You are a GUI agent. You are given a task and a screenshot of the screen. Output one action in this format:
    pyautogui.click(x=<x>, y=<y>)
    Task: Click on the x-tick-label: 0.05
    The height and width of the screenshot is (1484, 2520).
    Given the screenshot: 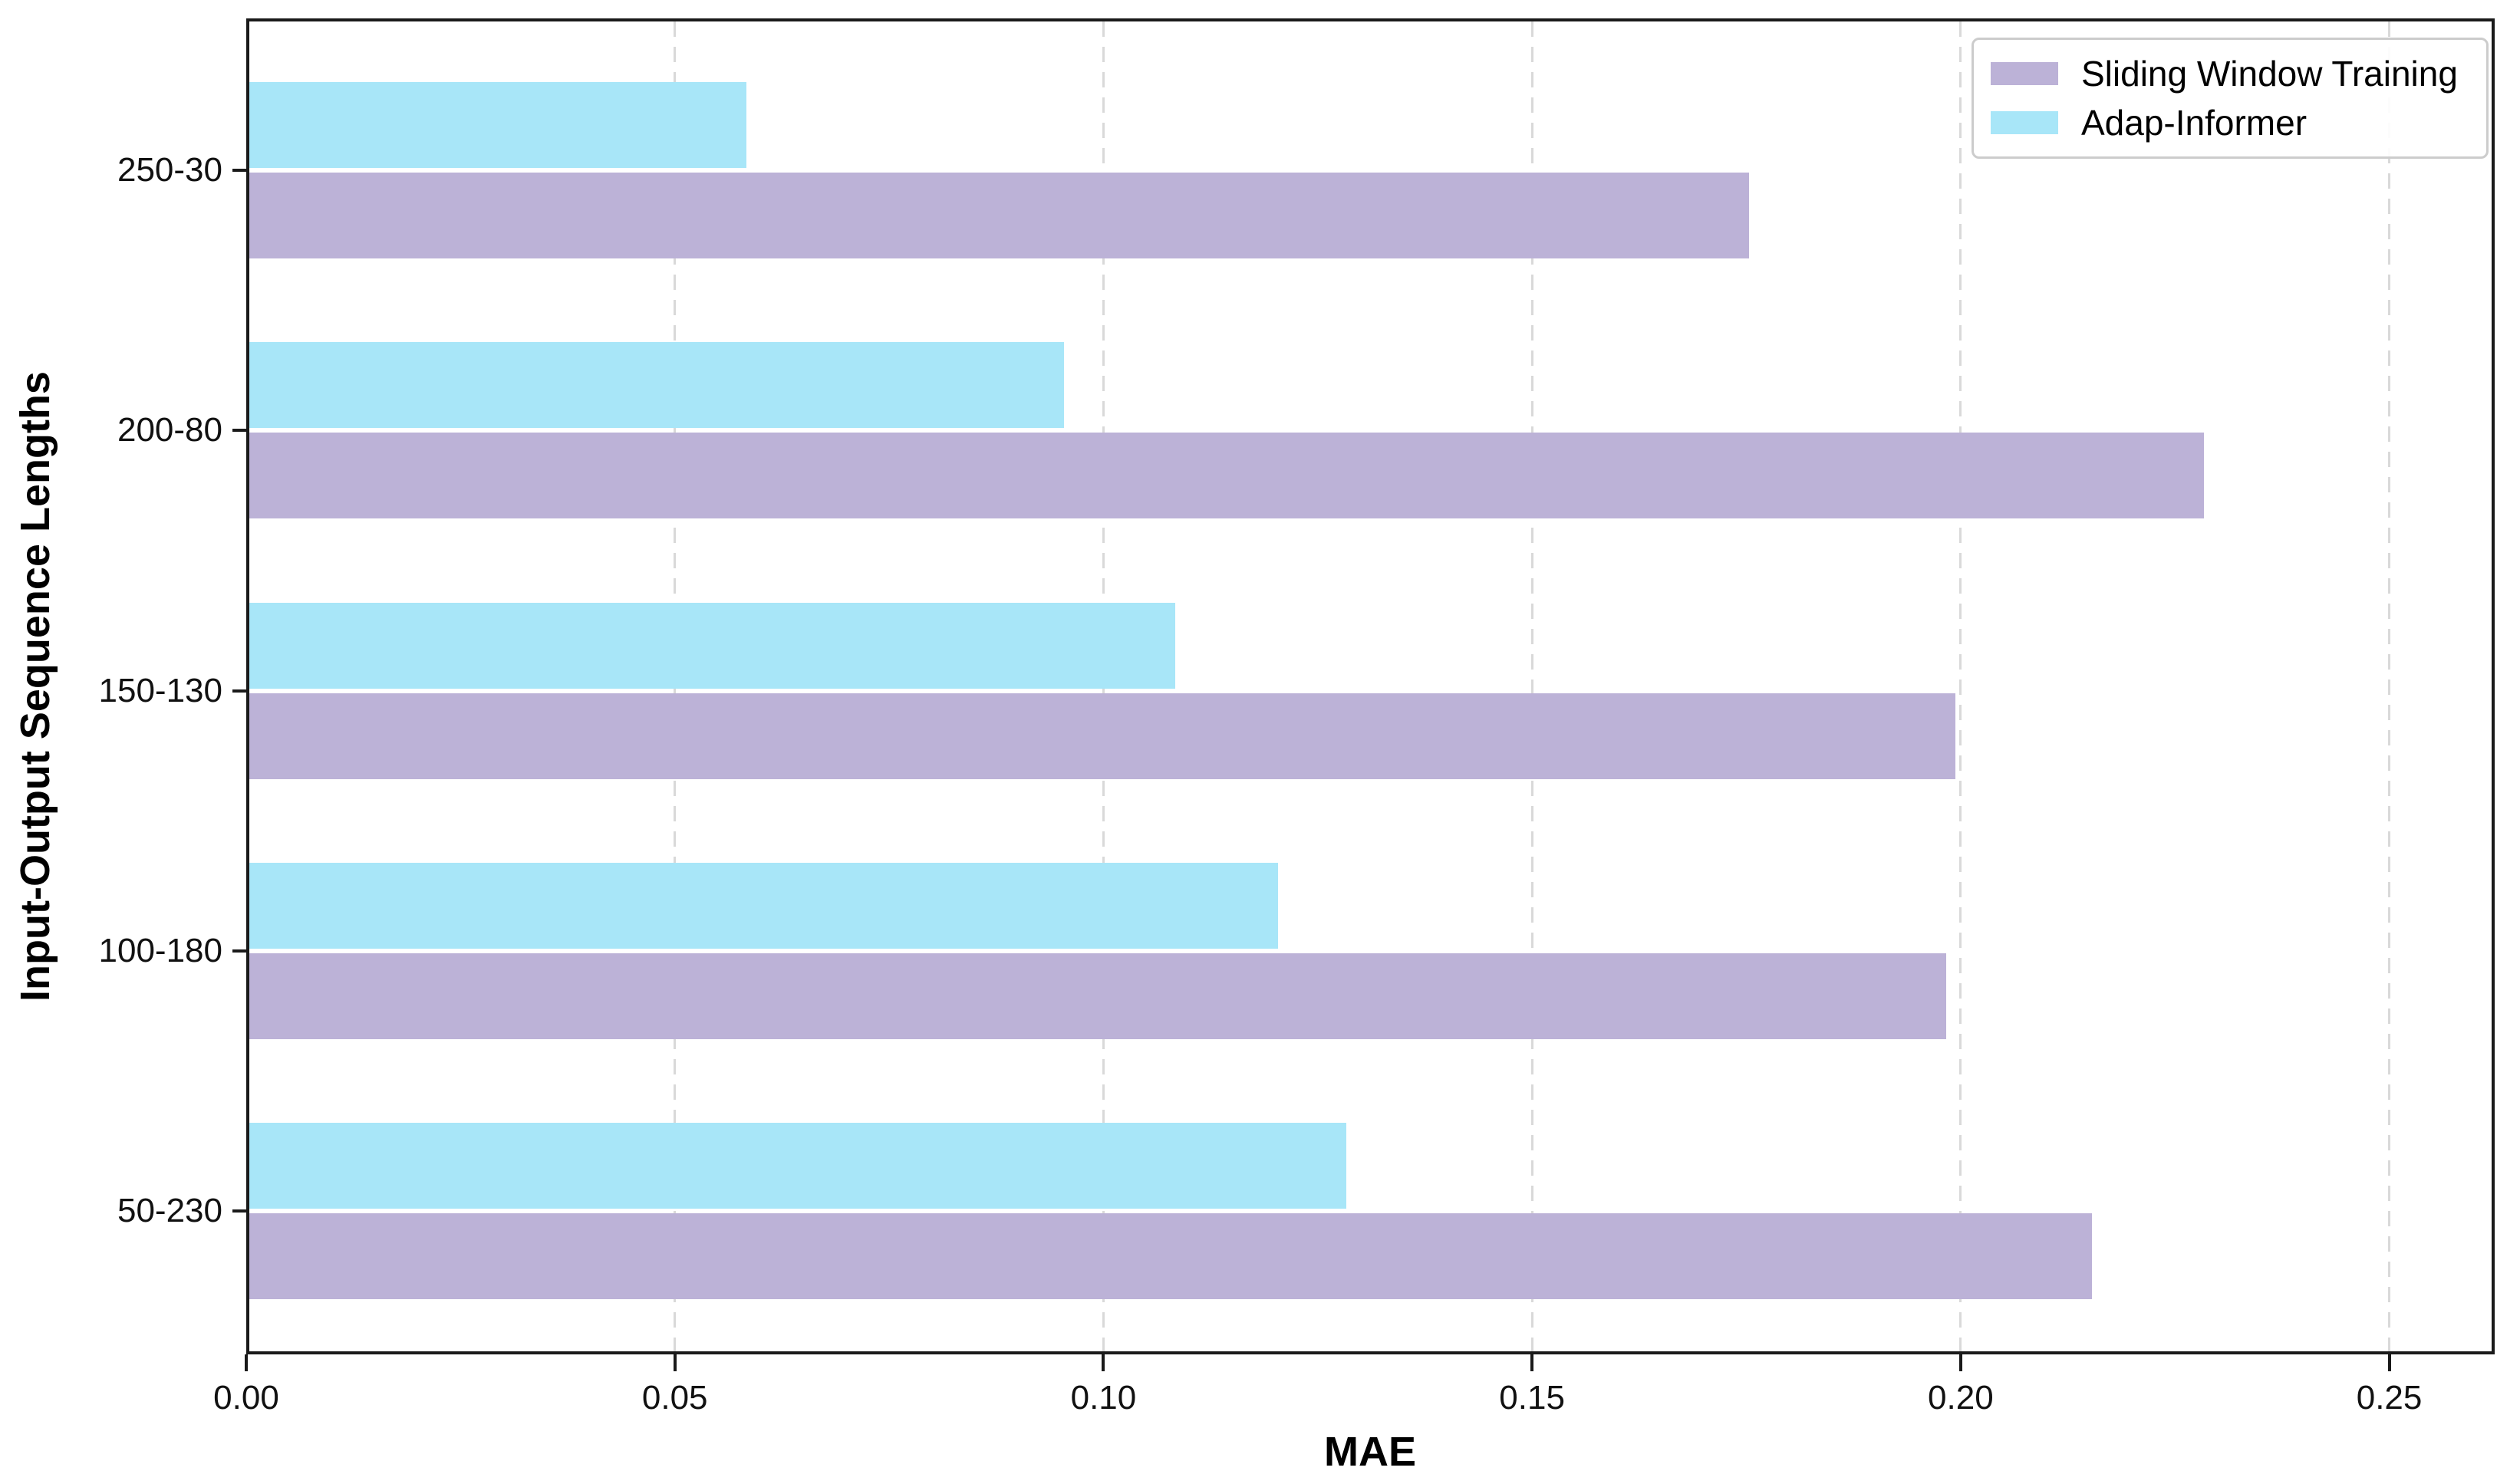 What is the action you would take?
    pyautogui.click(x=674, y=1398)
    